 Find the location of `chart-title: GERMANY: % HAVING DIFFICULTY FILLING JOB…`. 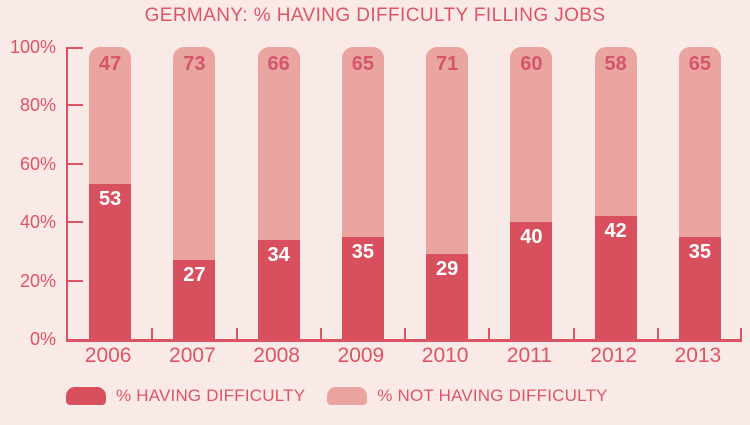

chart-title: GERMANY: % HAVING DIFFICULTY FILLING JOB… is located at coordinates (375, 15).